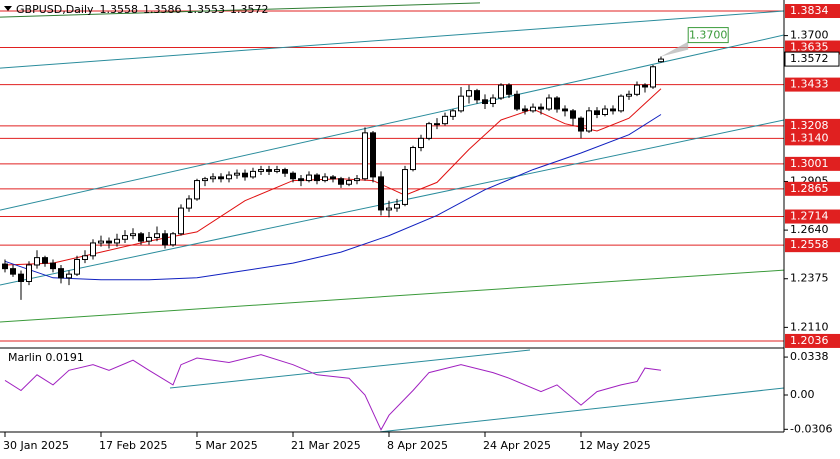  I want to click on y-tick-label: 1.2110, so click(809, 326).